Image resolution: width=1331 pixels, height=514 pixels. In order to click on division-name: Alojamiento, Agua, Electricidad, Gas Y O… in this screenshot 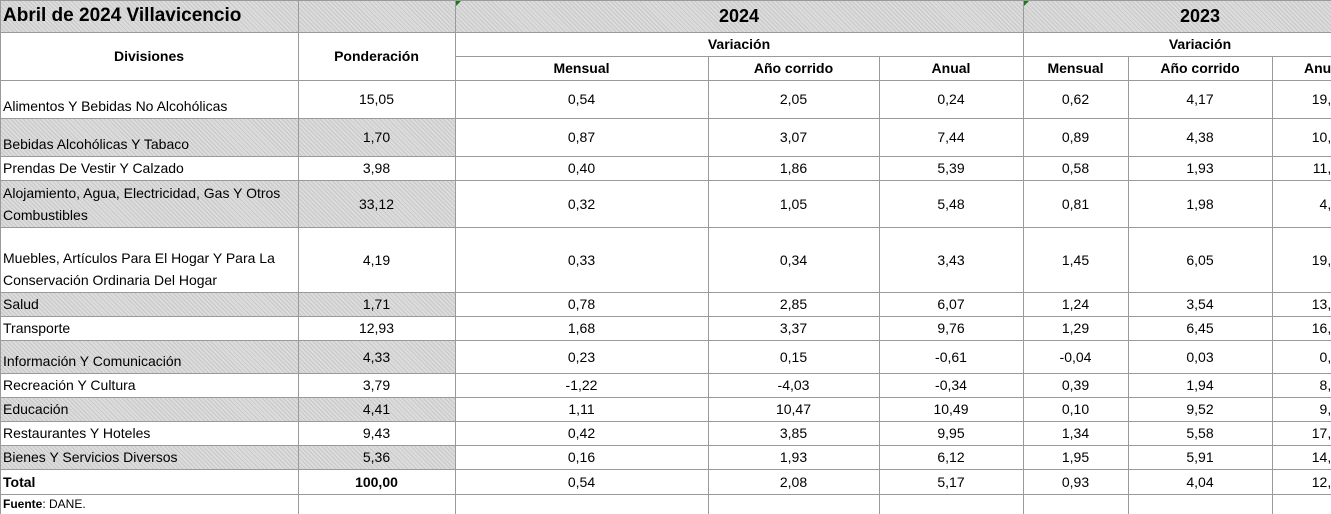, I will do `click(142, 204)`.